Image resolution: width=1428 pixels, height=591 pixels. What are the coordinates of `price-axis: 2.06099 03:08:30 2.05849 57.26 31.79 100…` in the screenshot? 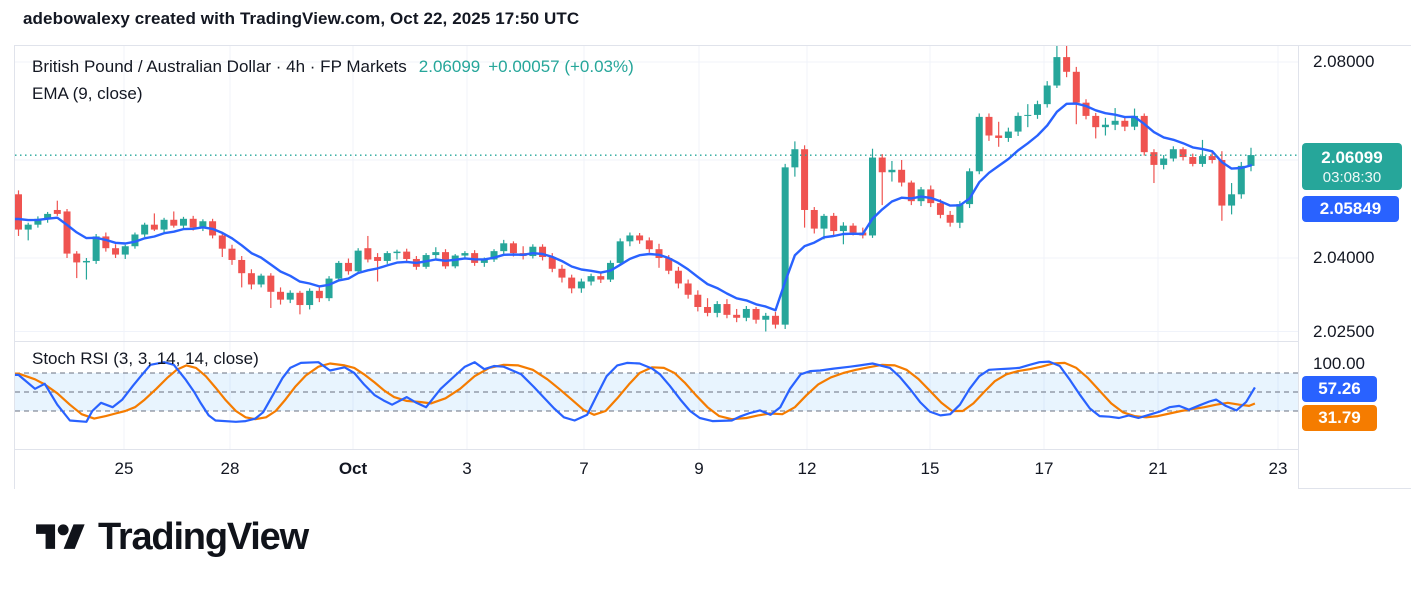 It's located at (1354, 267).